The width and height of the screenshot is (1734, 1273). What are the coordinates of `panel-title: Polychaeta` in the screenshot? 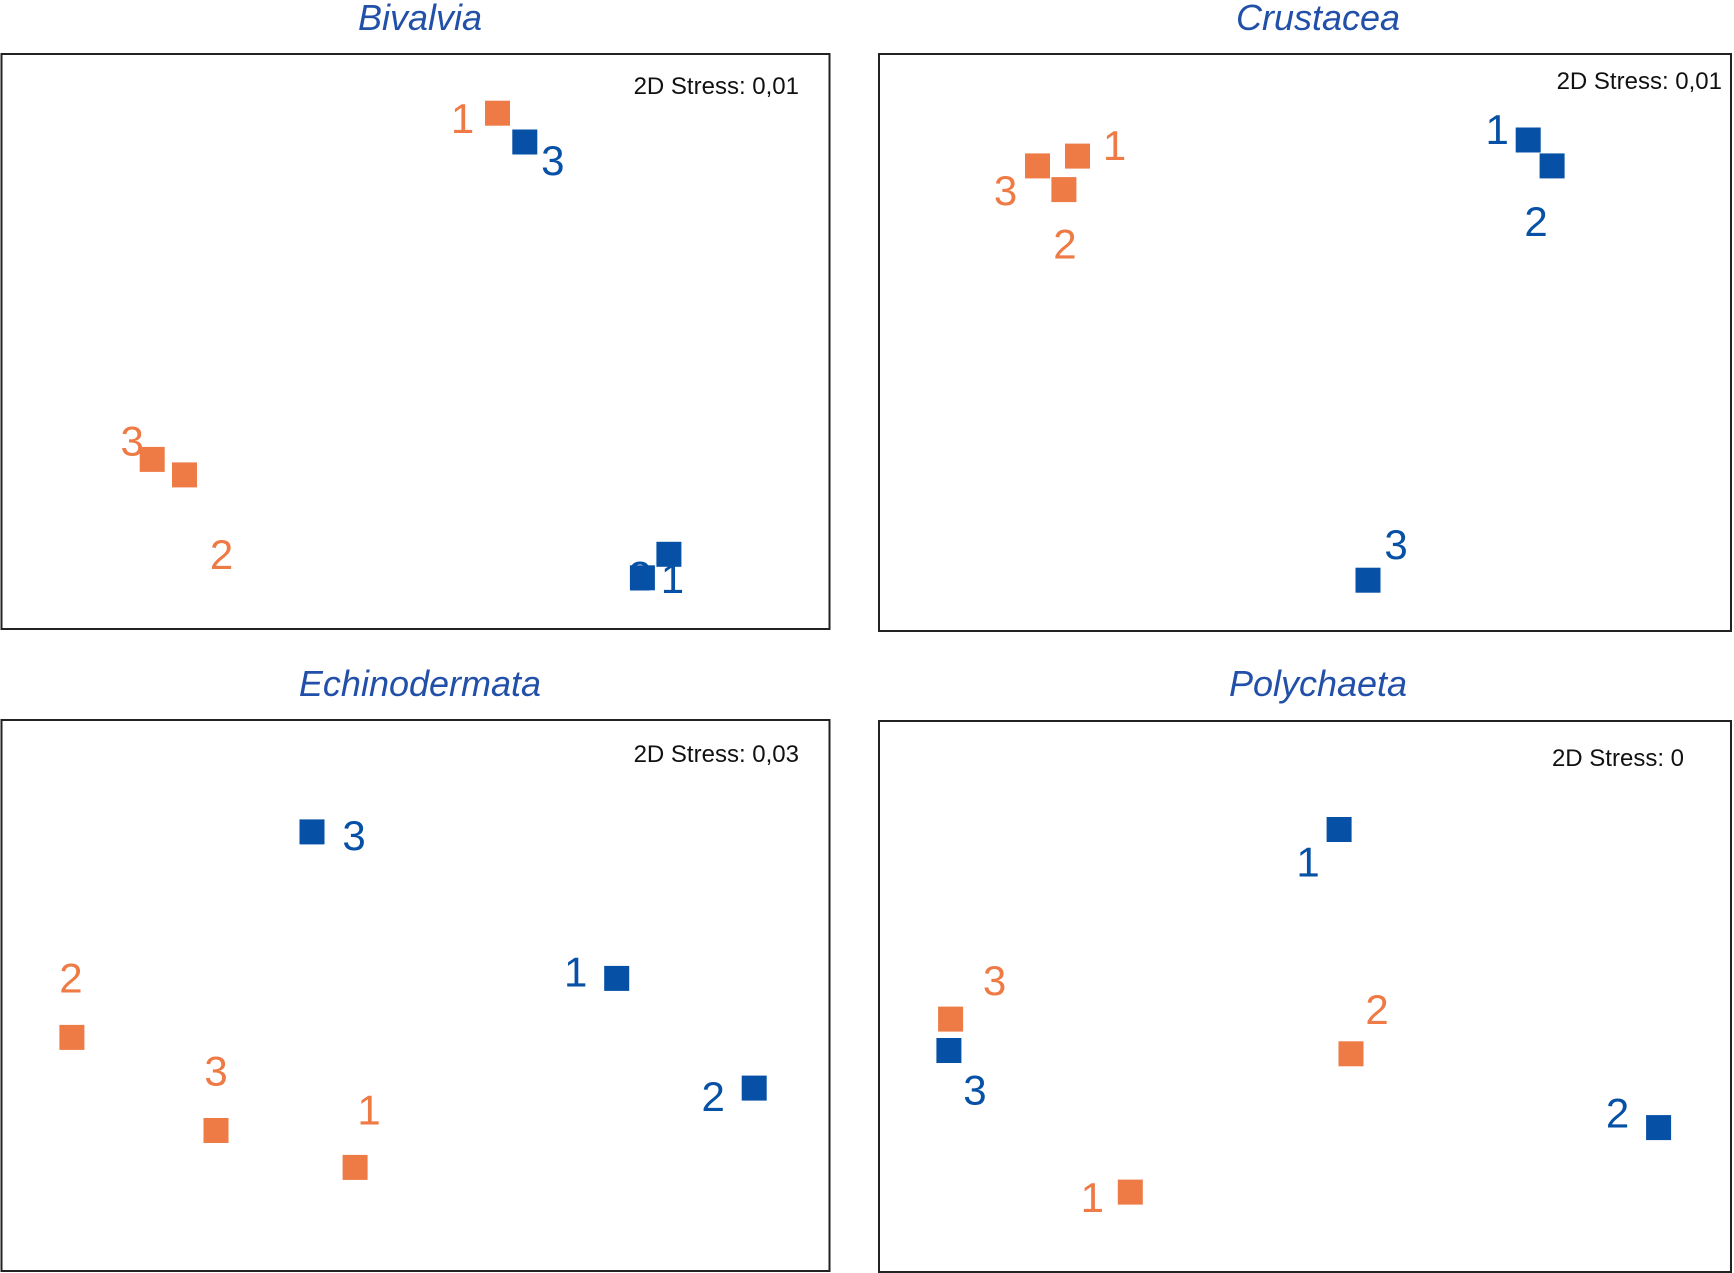 It's located at (1318, 683).